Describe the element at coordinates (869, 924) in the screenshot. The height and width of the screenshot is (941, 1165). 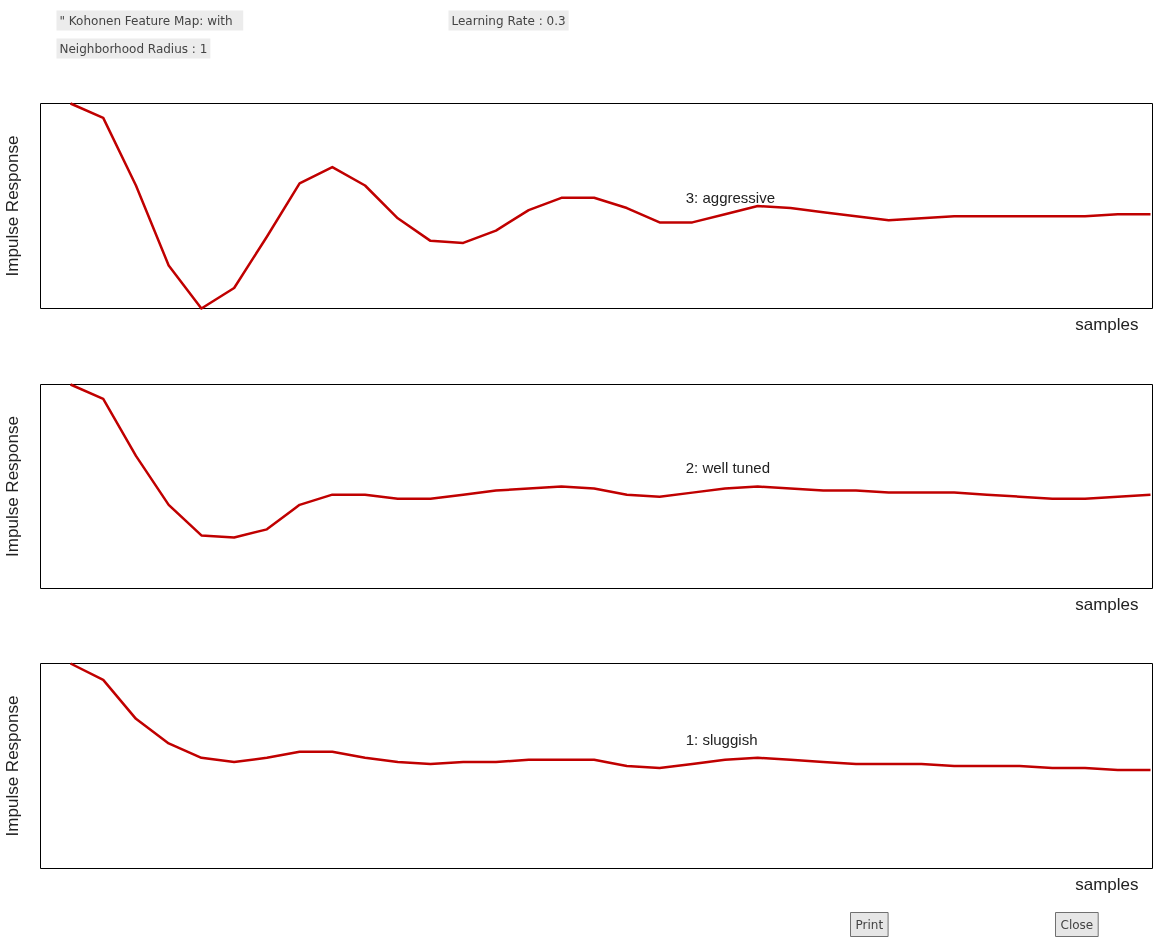
I see `text: Print` at that location.